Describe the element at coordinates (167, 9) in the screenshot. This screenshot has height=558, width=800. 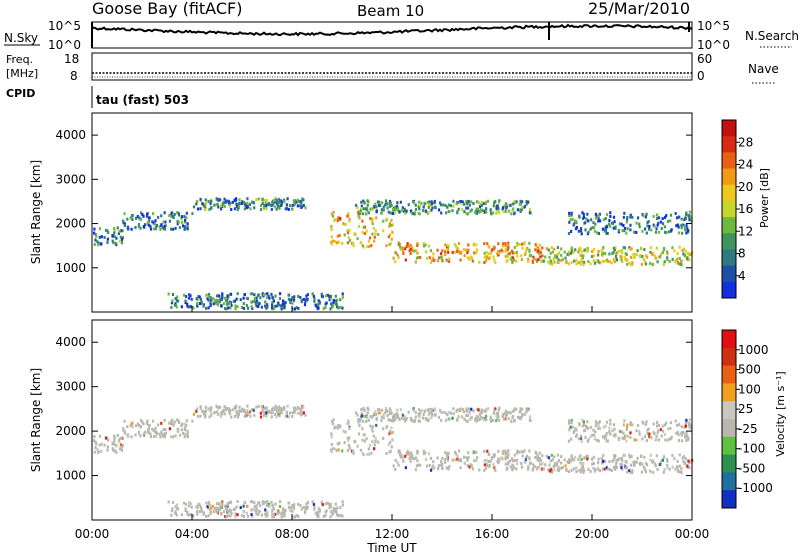
I see `station-title: Goose Bay (fitACF)` at that location.